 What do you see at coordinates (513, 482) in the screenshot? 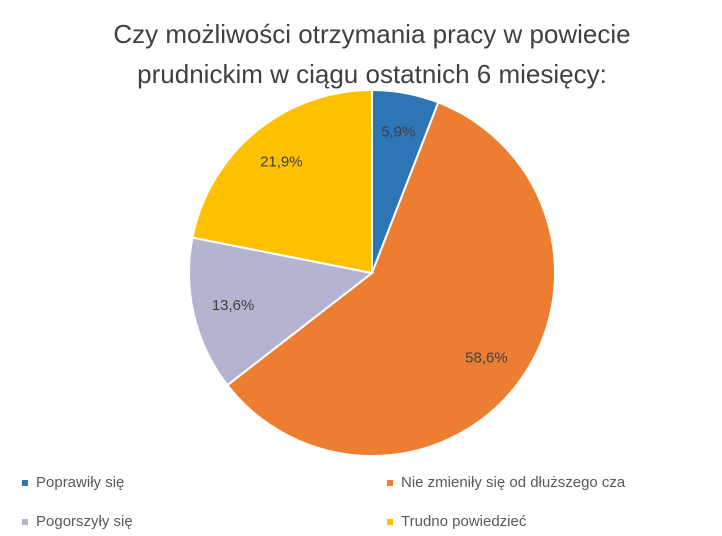
I see `legend-label: Nie zmieniły się od dłuższego cza` at bounding box center [513, 482].